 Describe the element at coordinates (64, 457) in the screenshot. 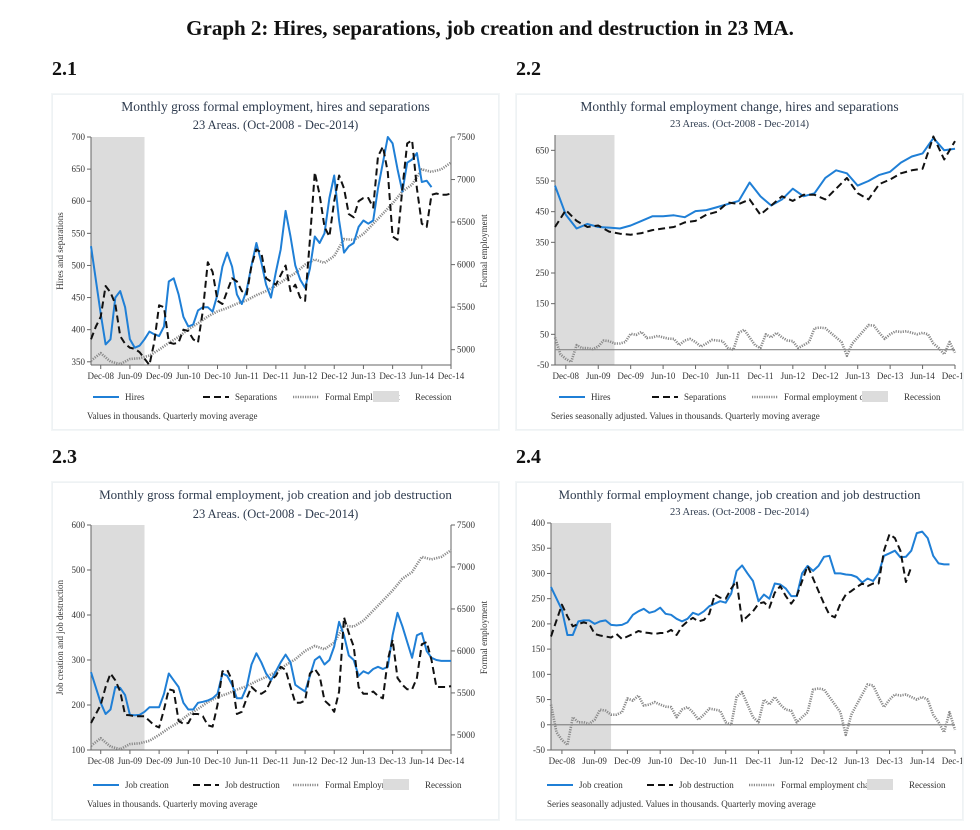

I see `panel-label-2-3: 2.3` at that location.